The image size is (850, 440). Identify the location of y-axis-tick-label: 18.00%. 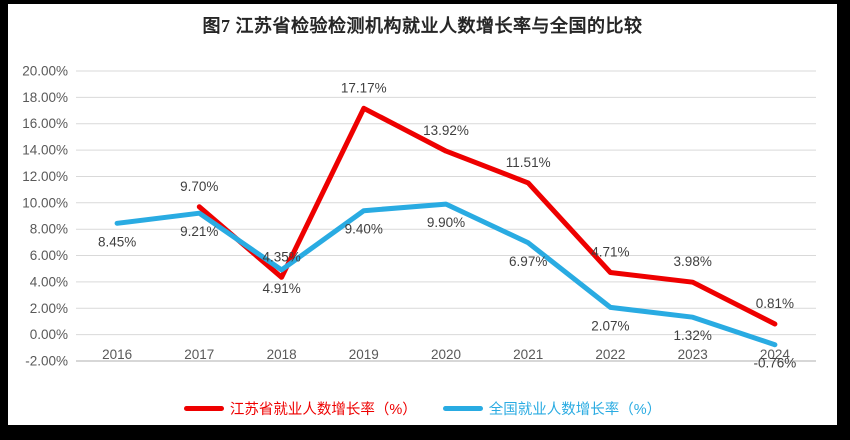
(45, 97).